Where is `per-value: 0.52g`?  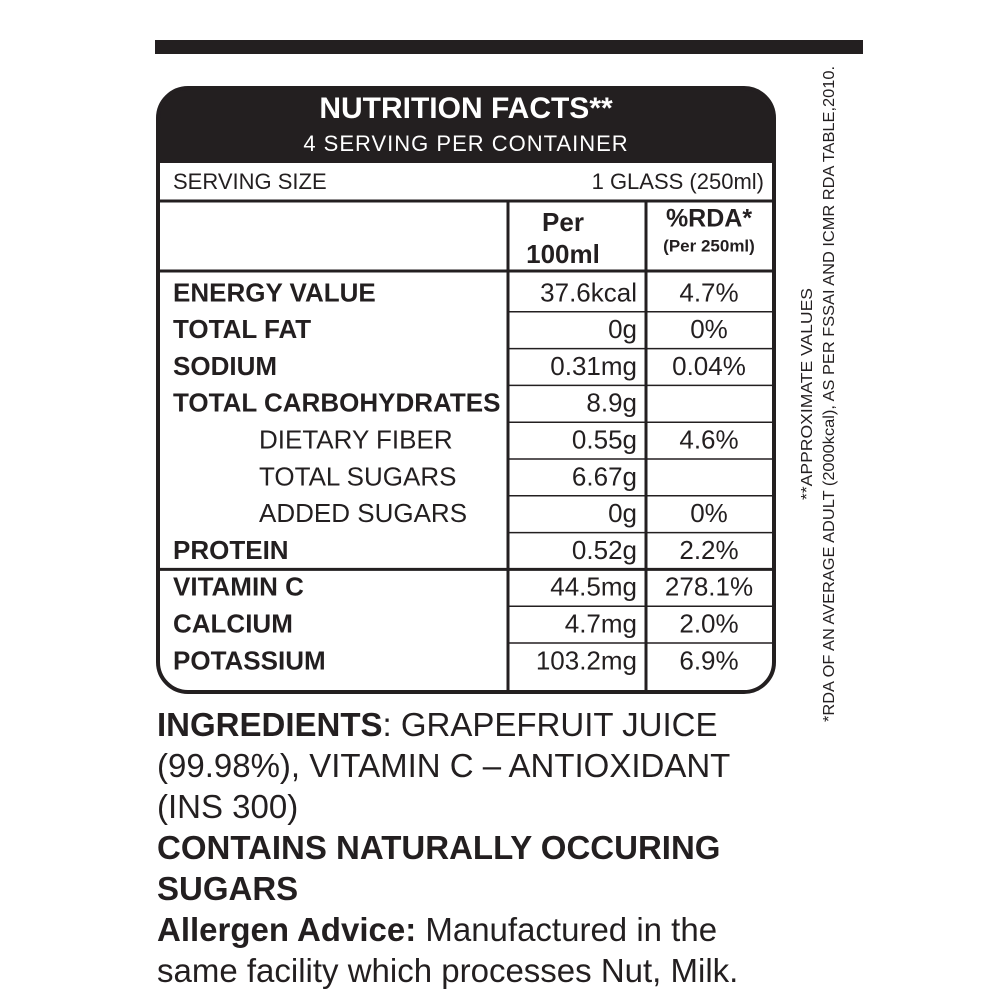 per-value: 0.52g is located at coordinates (604, 550).